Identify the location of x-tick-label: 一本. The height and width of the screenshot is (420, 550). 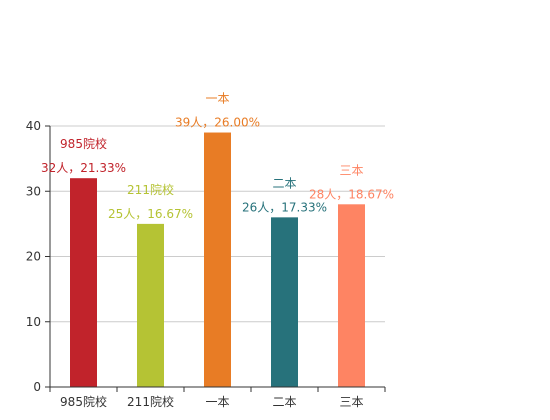
(217, 402).